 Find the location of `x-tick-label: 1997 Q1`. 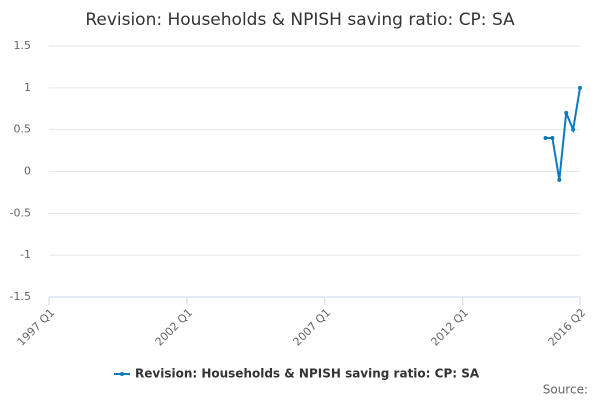

x-tick-label: 1997 Q1 is located at coordinates (36, 327).